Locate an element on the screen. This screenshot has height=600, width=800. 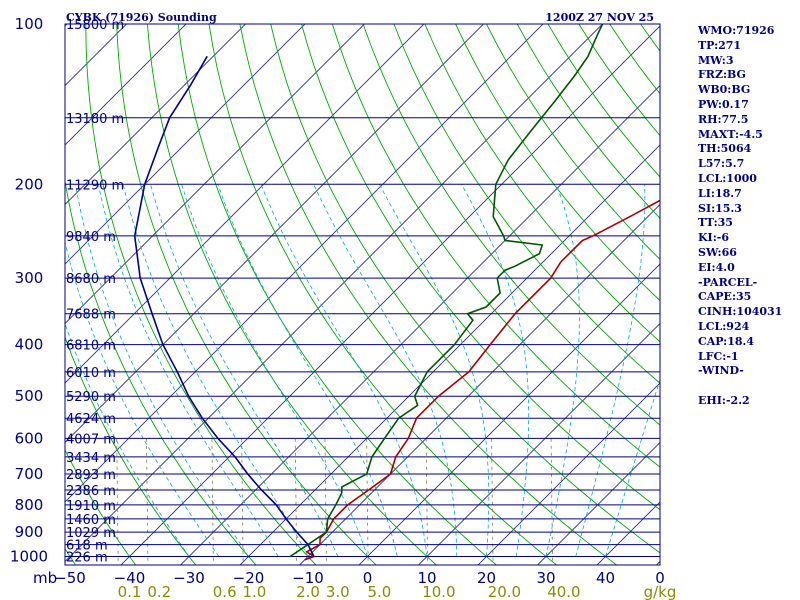
height-label: 2893 m is located at coordinates (91, 475).